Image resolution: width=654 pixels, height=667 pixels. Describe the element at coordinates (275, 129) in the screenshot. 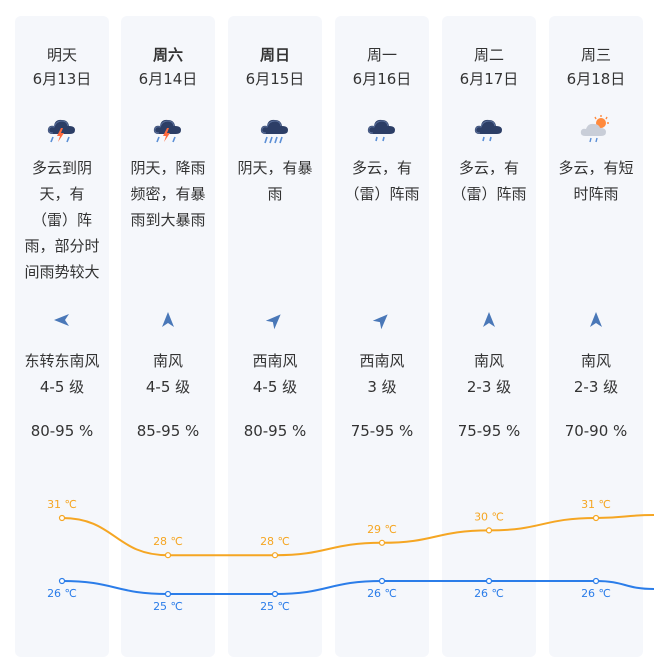

I see `heavy-rain-icon` at that location.